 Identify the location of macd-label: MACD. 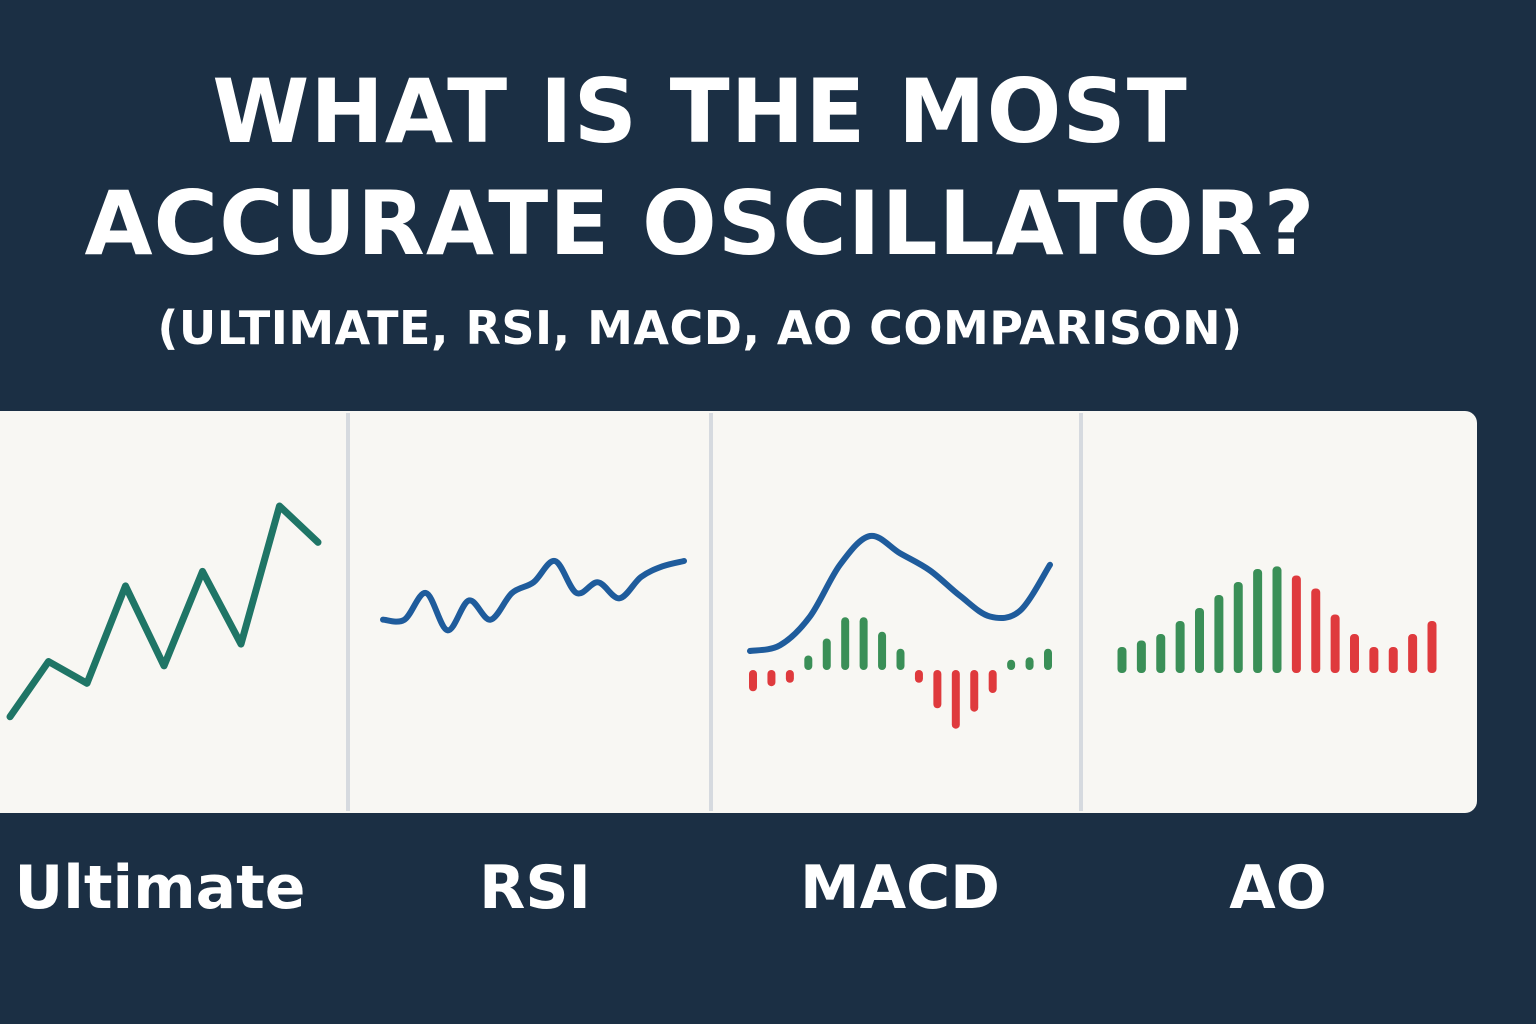
(900, 888).